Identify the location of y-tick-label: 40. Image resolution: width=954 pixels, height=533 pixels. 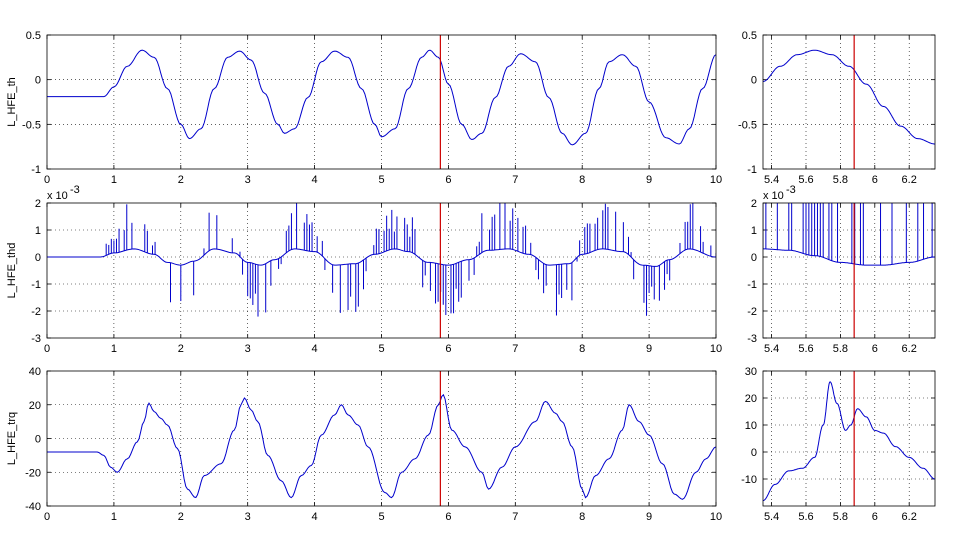
(35, 372).